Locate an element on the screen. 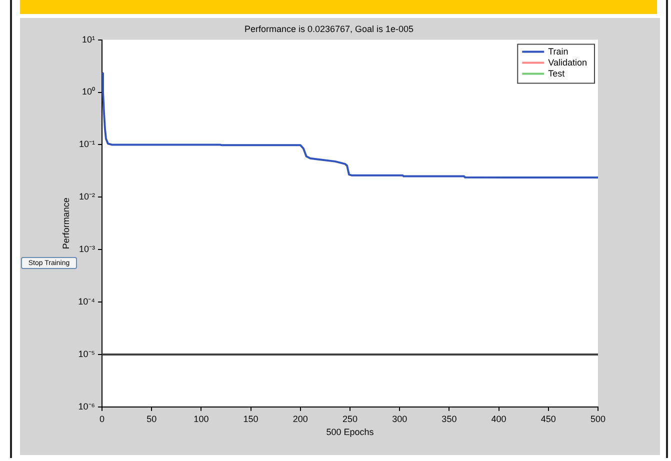 This screenshot has width=671, height=461. y-tick-label: 10⁻¹ is located at coordinates (86, 144).